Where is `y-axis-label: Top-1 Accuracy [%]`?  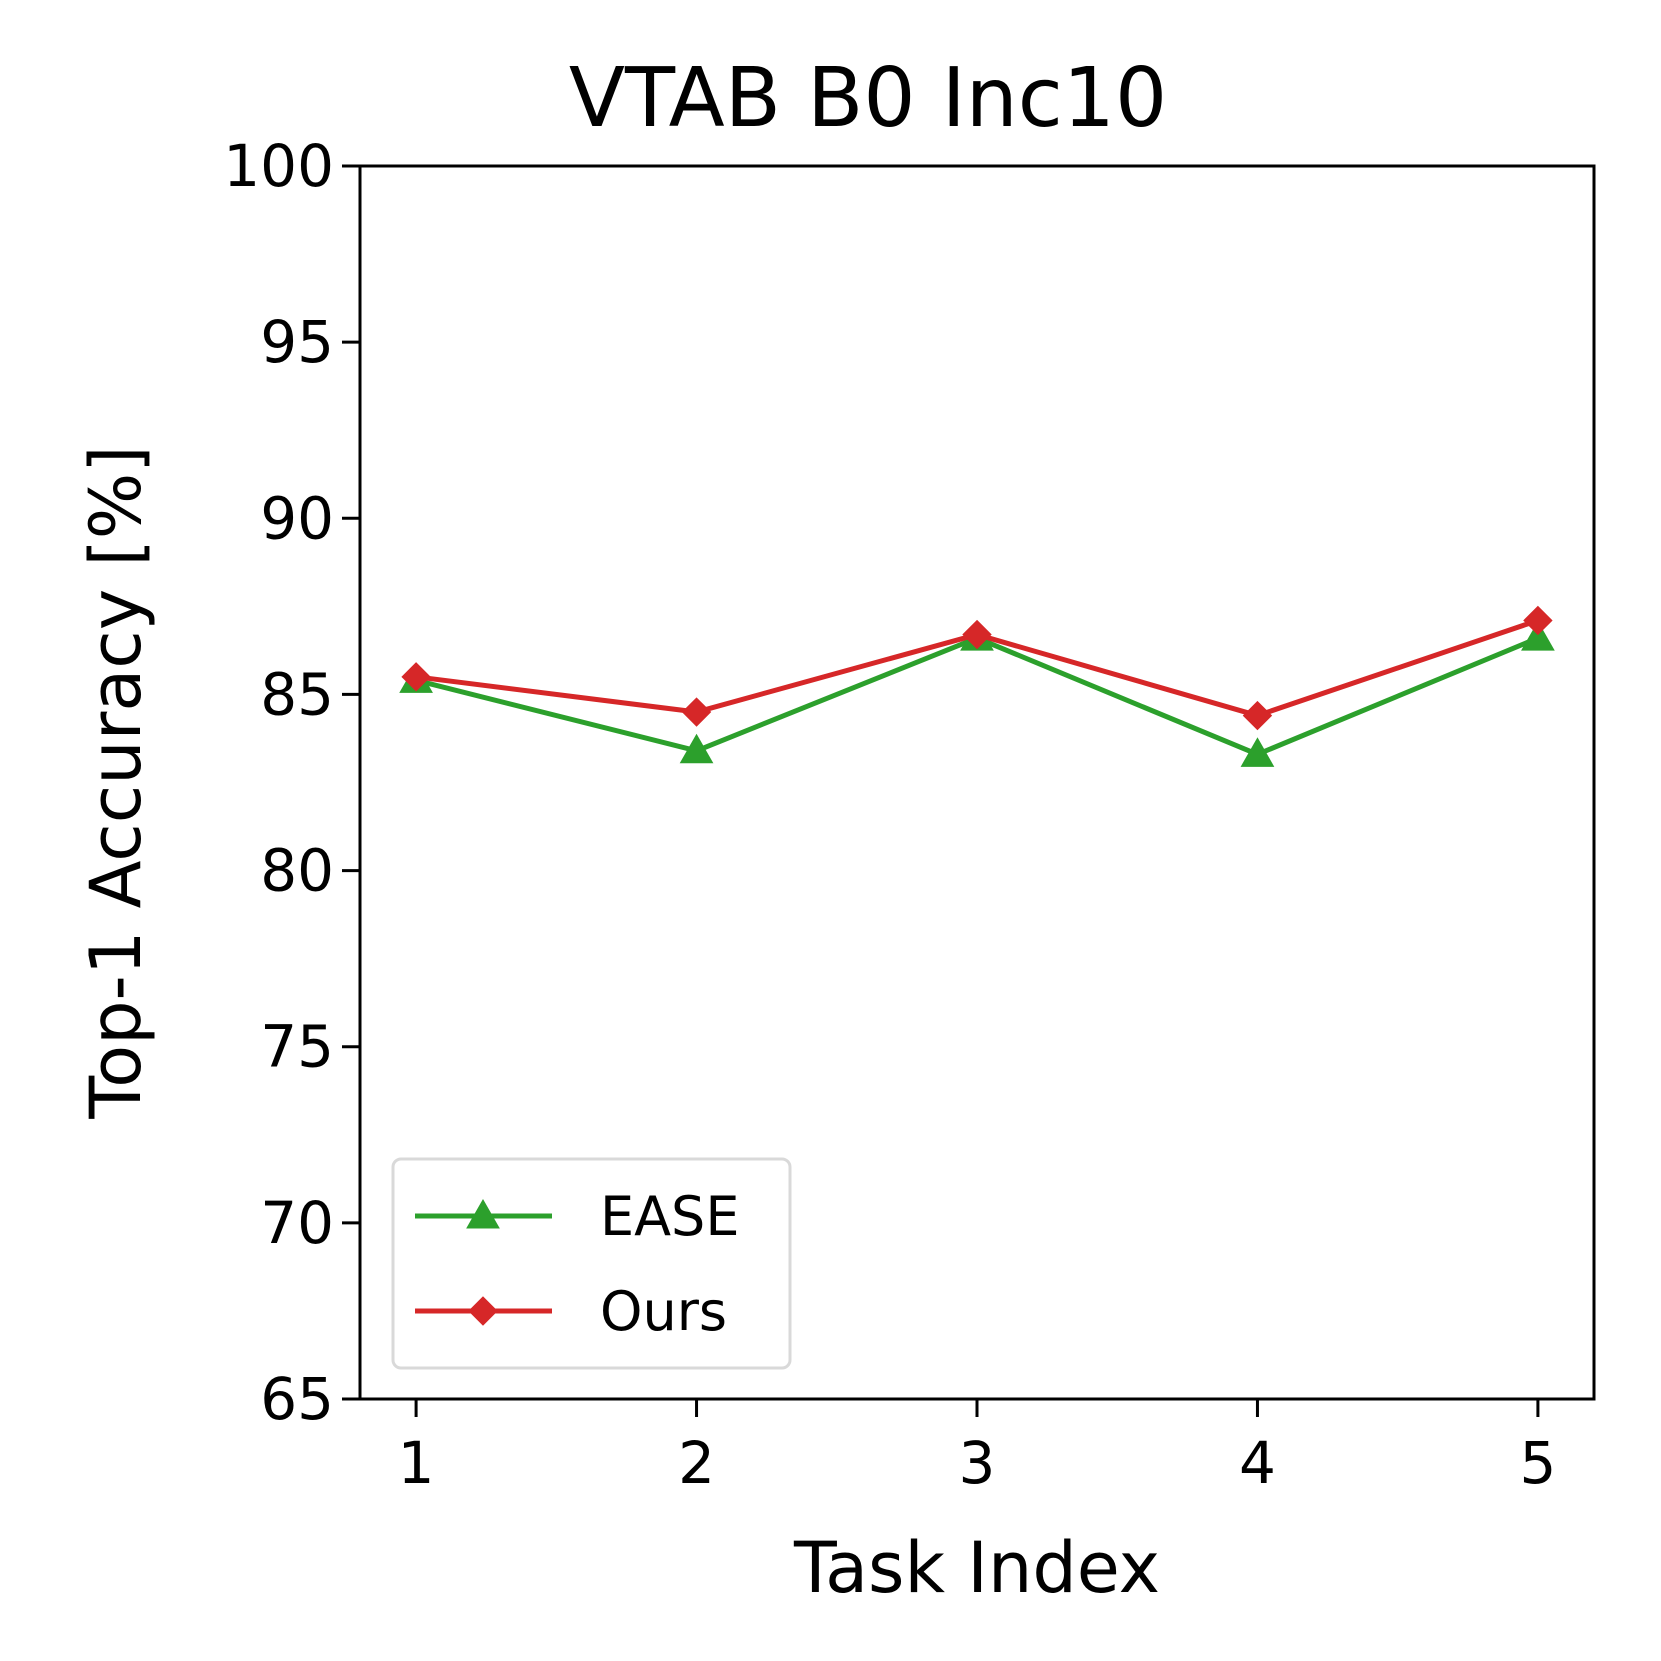
y-axis-label: Top-1 Accuracy [%] is located at coordinates (116, 782).